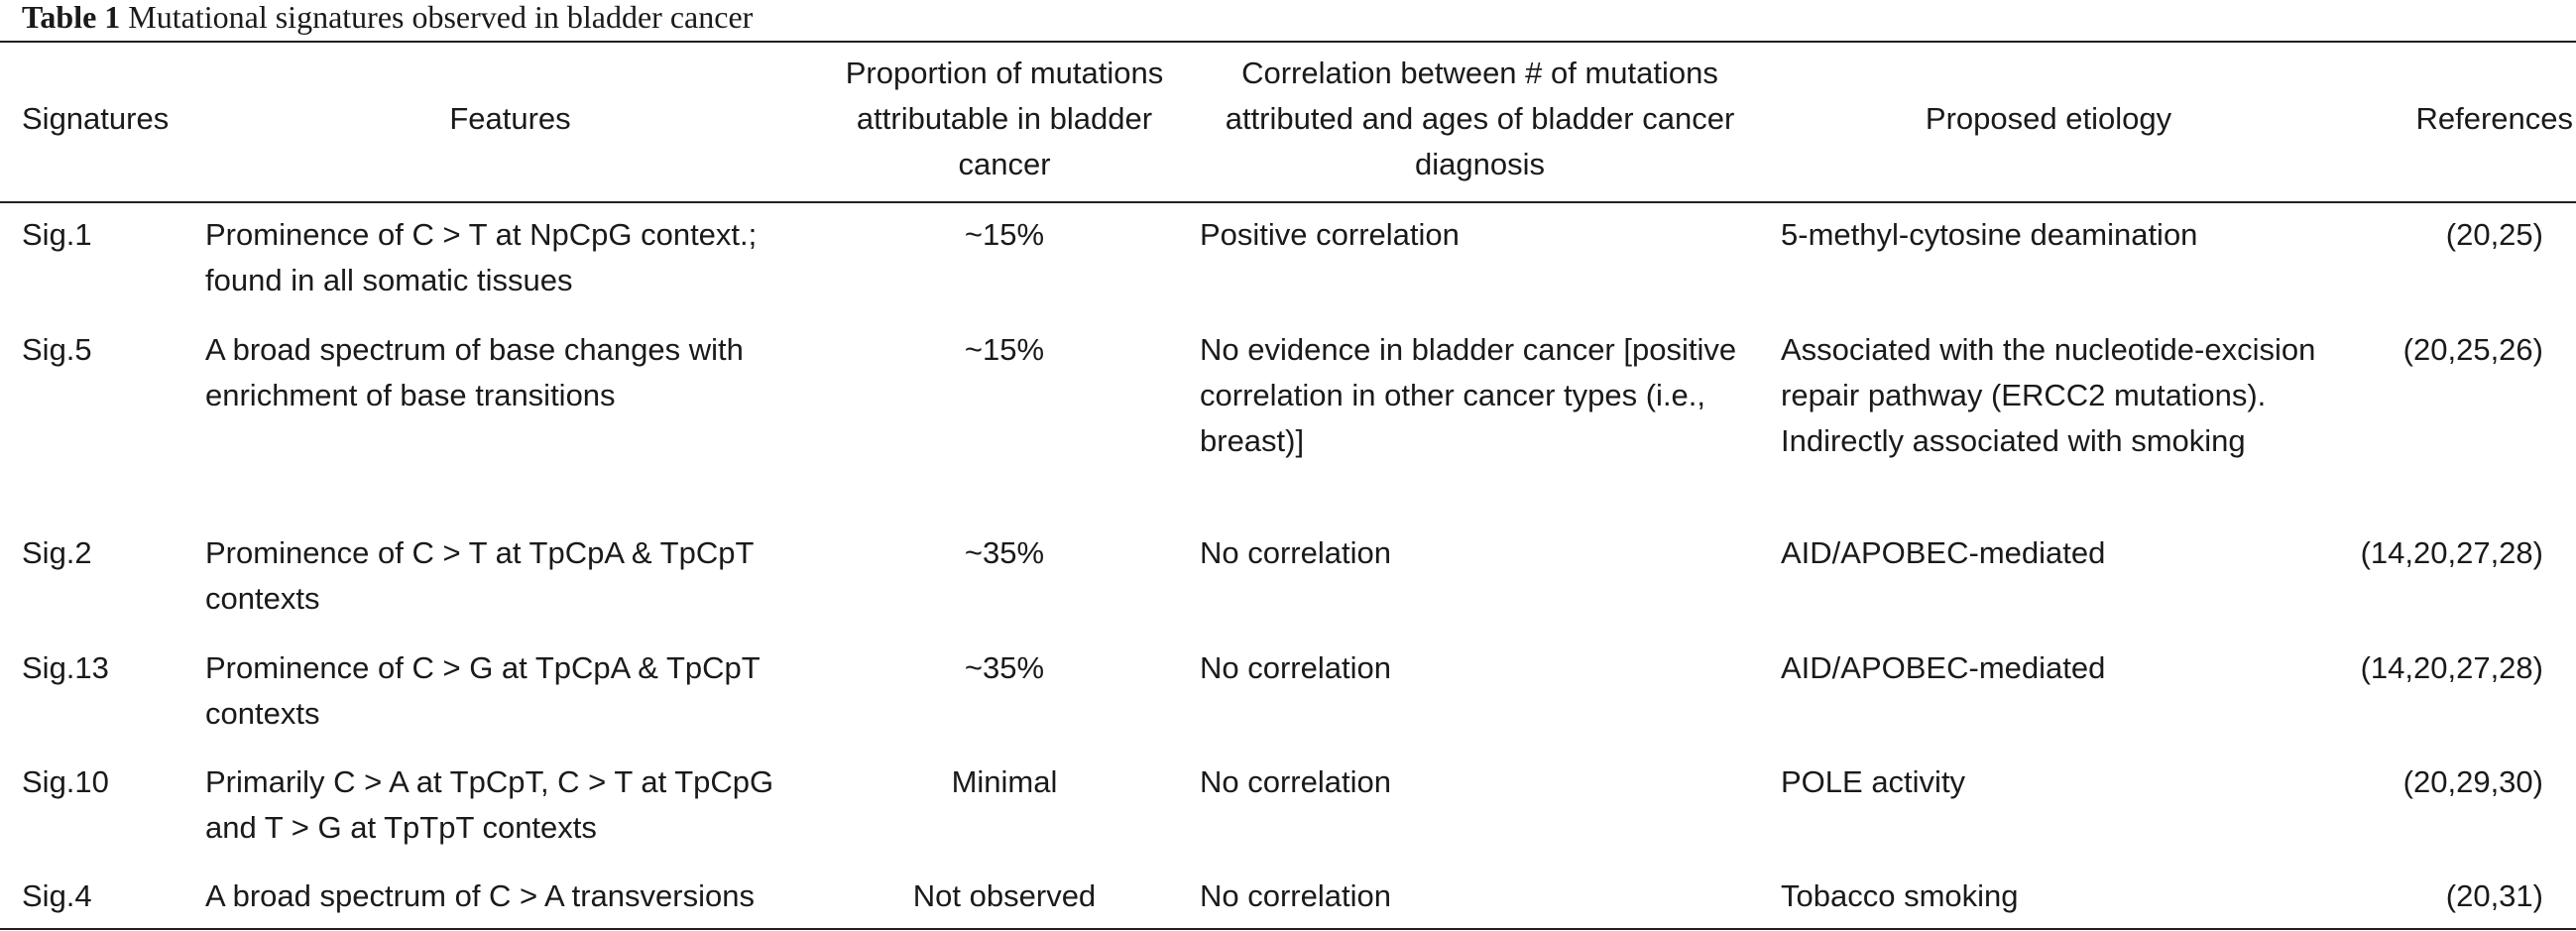 This screenshot has height=931, width=2576. Describe the element at coordinates (2494, 234) in the screenshot. I see `row-1-references: (20,25)` at that location.